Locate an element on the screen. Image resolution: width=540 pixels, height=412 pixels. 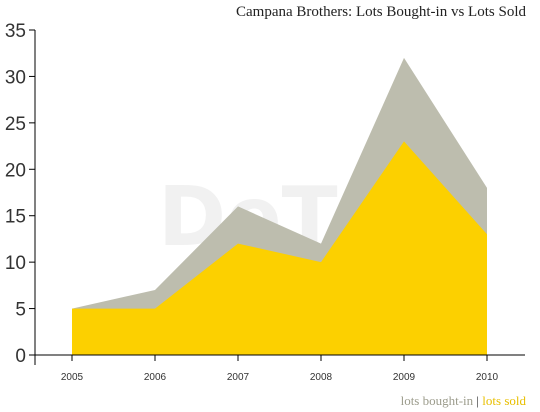
y-tick-label: 15 is located at coordinates (15, 217).